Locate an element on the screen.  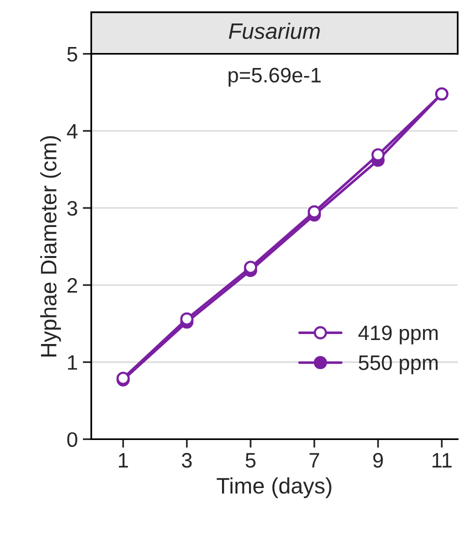
x-tick-label: 1 is located at coordinates (123, 460).